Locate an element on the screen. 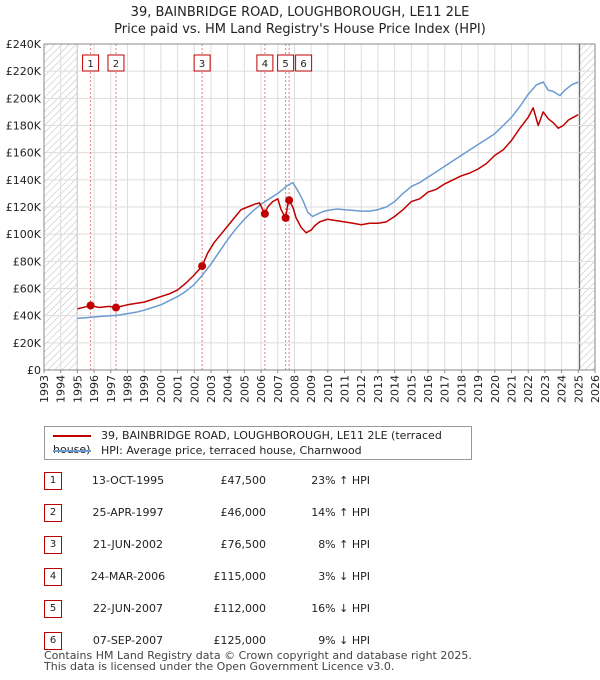 Image resolution: width=600 pixels, height=680 pixels. sale-row: 4 24-MAR-2006 £115,000 3% ↓ HPI is located at coordinates (224, 577).